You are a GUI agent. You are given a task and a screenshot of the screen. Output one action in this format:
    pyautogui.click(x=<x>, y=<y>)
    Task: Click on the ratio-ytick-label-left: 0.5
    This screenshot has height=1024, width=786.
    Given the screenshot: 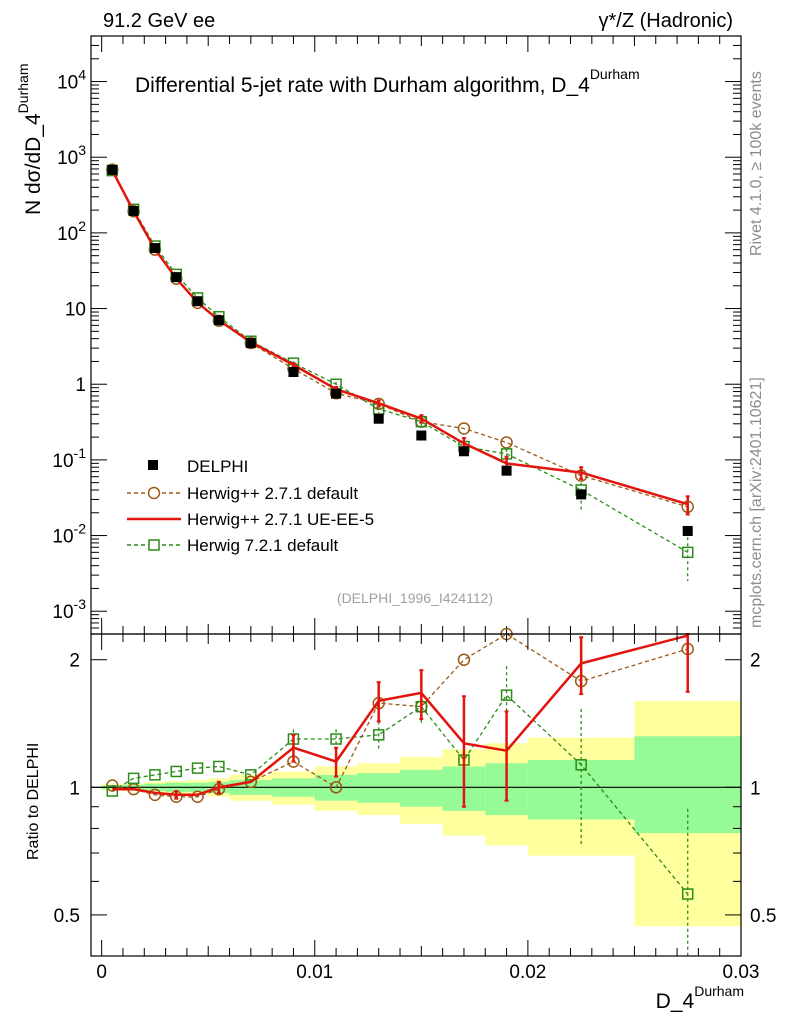 What is the action you would take?
    pyautogui.click(x=67, y=916)
    